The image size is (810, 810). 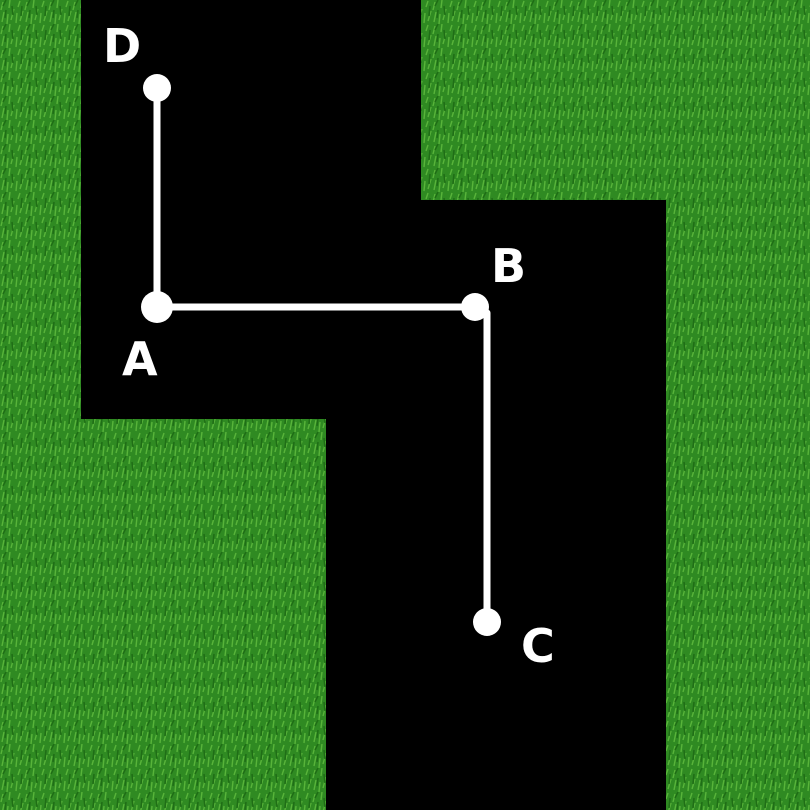 I want to click on point-c-marker, so click(x=487, y=622).